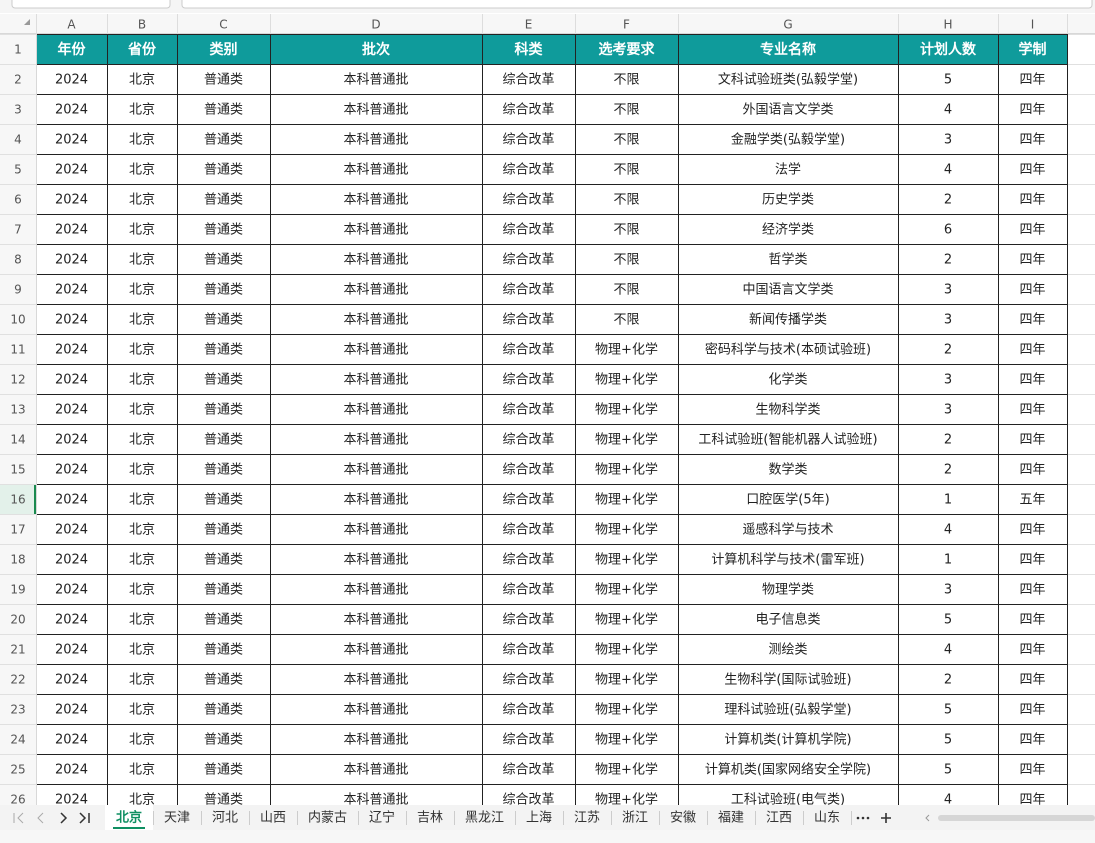 The image size is (1095, 843). I want to click on sheet-tab: 北京, so click(129, 818).